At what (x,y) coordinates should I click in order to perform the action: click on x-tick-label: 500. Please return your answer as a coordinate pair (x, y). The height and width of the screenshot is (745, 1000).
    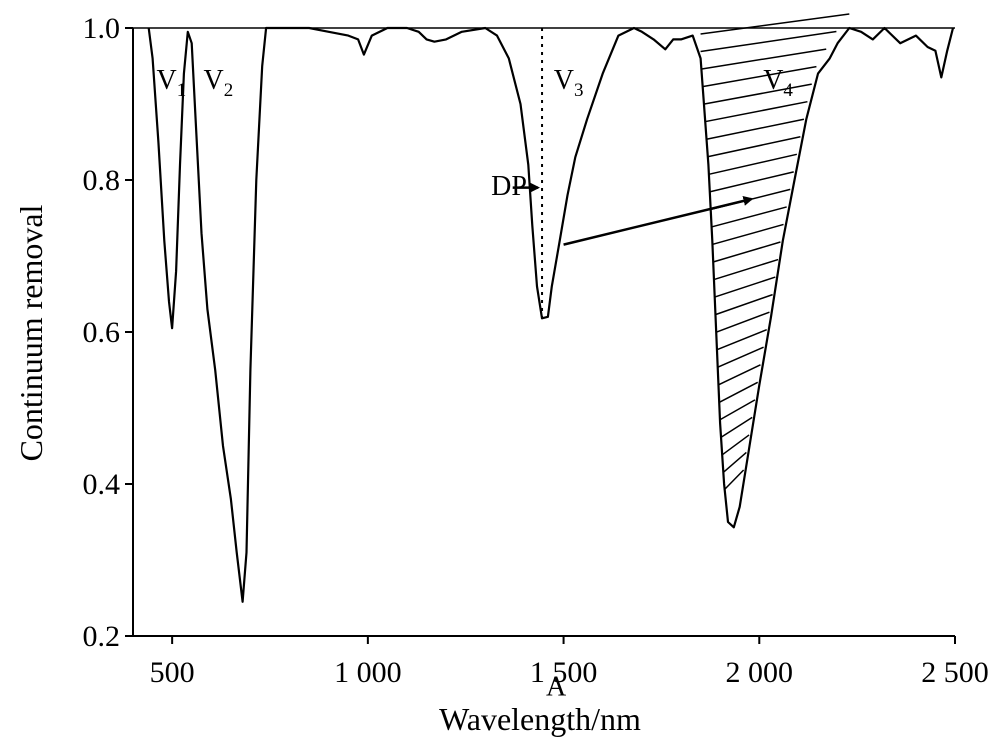
    Looking at the image, I should click on (172, 672).